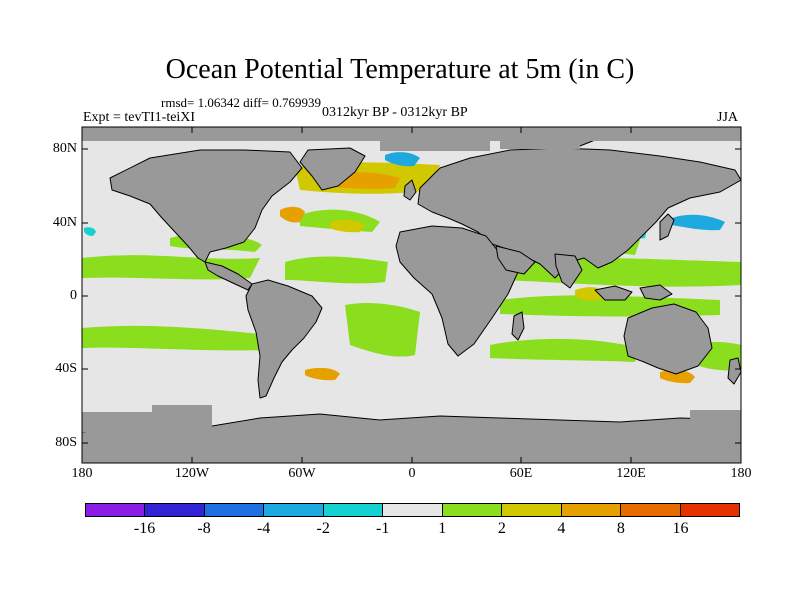 The width and height of the screenshot is (800, 600). Describe the element at coordinates (241, 102) in the screenshot. I see `stats-text: rmsd= 1.06342 diff= 0.769939` at that location.